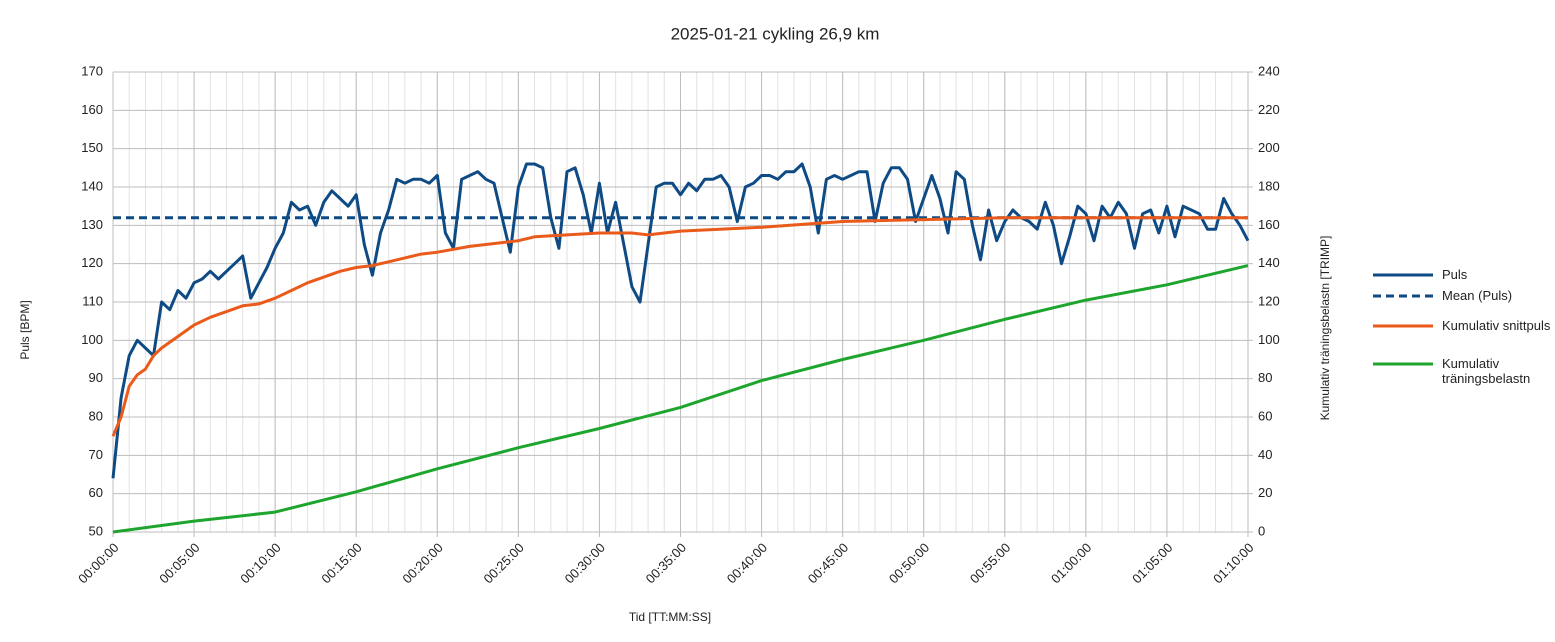 This screenshot has width=1555, height=642. I want to click on legend-label: Mean (Puls), so click(1477, 295).